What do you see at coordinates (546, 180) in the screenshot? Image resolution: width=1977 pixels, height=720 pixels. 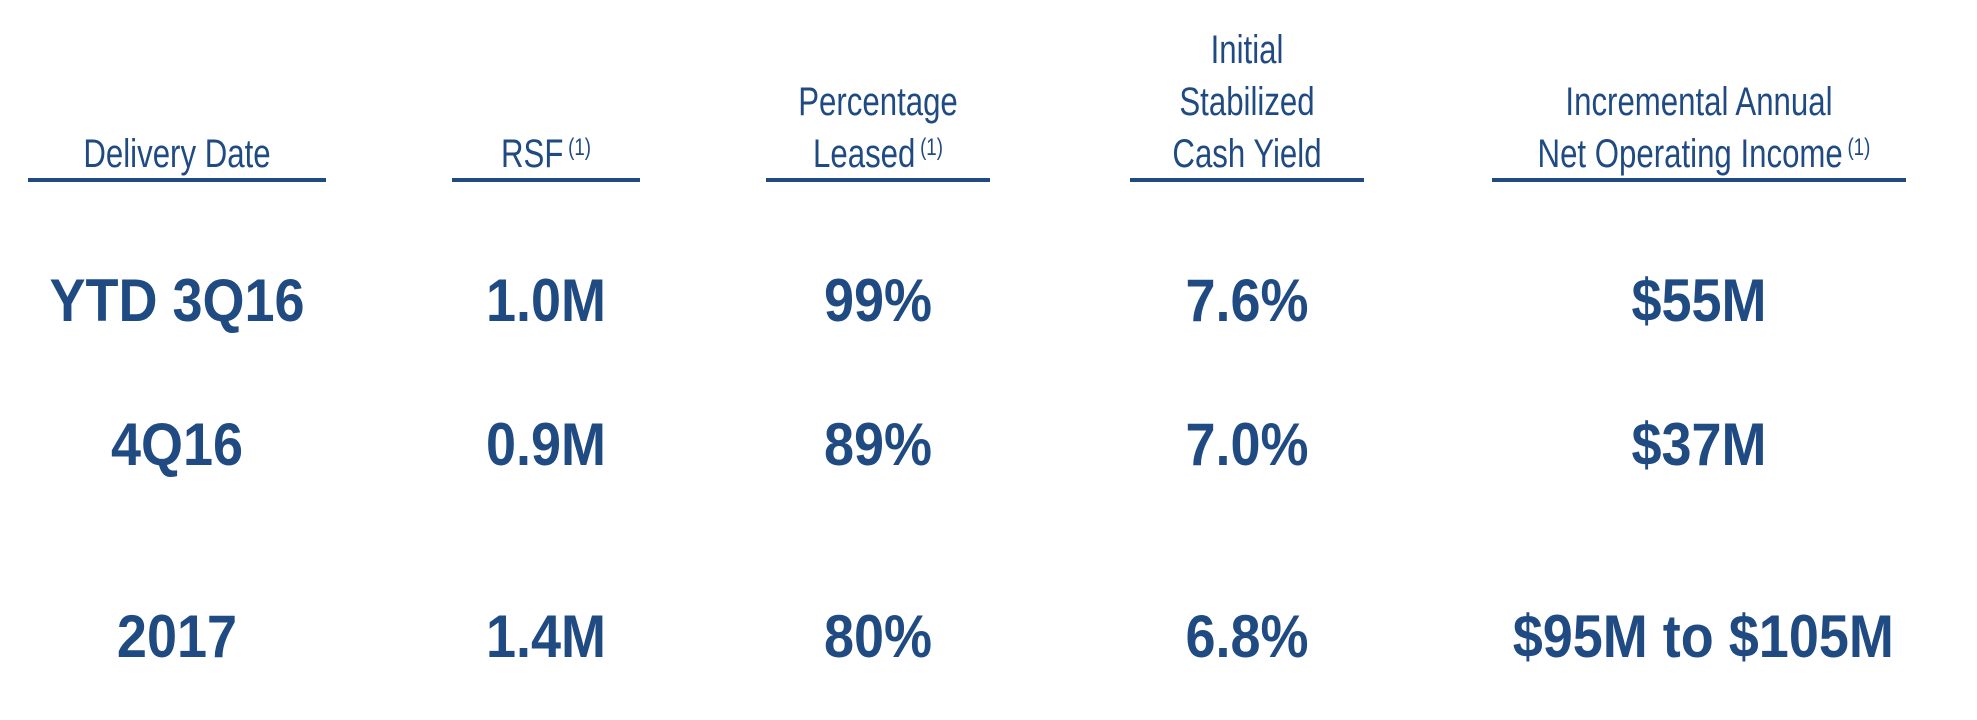 I see `header-rule-rsf` at bounding box center [546, 180].